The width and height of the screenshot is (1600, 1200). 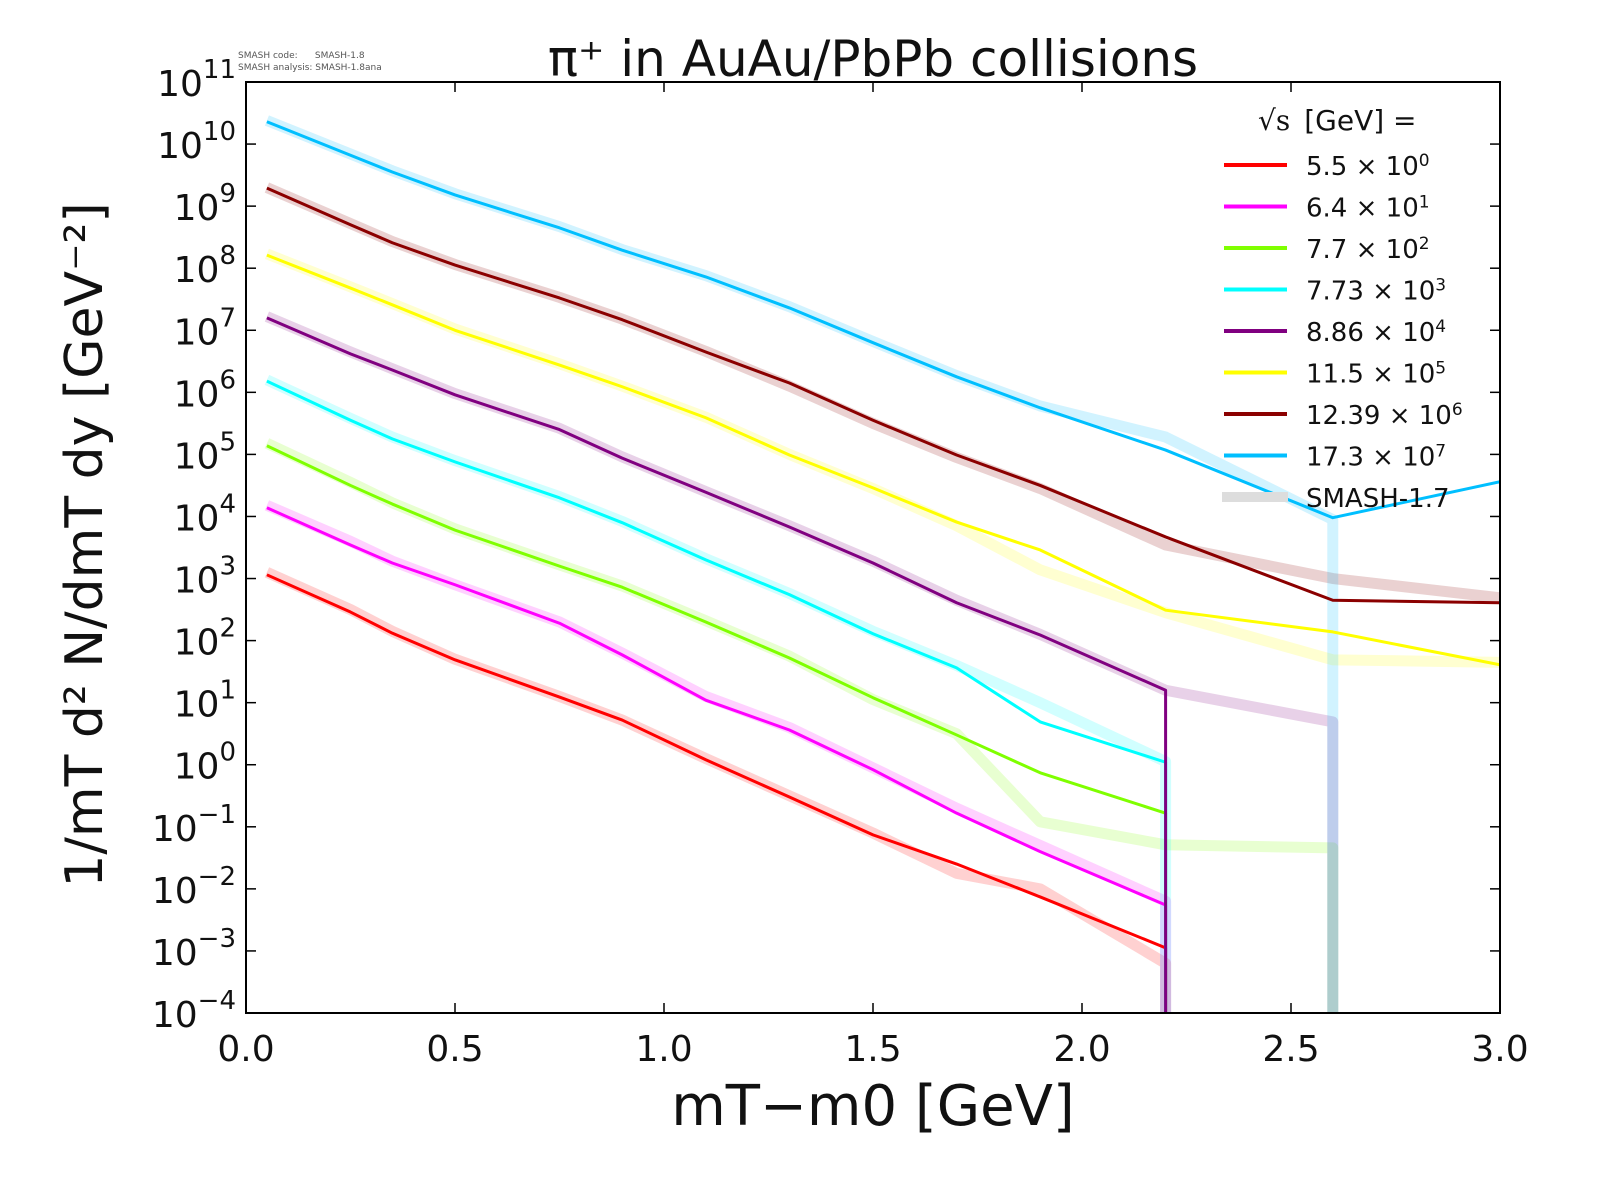 What do you see at coordinates (205, 390) in the screenshot?
I see `y-tick-label: 10⁶` at bounding box center [205, 390].